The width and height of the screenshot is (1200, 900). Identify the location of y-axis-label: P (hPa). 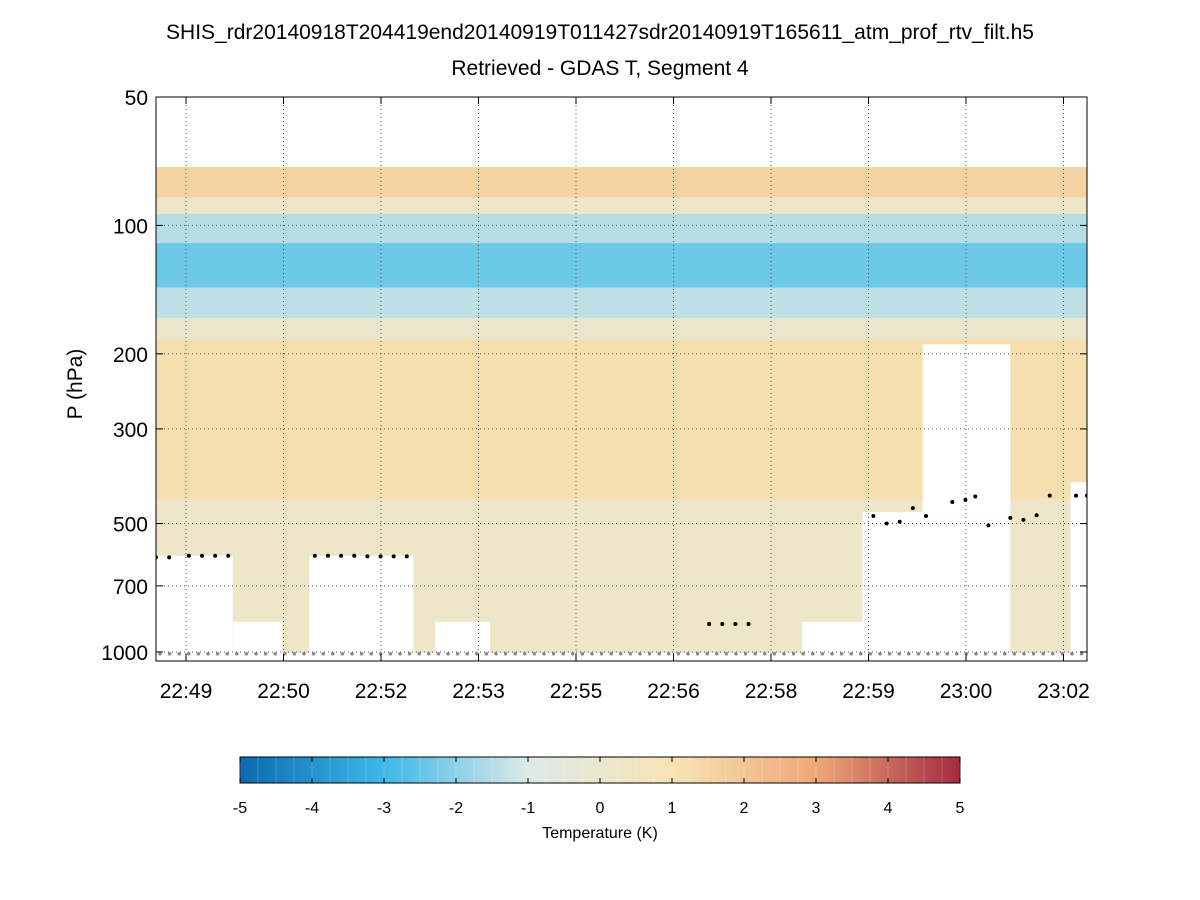
(75, 384).